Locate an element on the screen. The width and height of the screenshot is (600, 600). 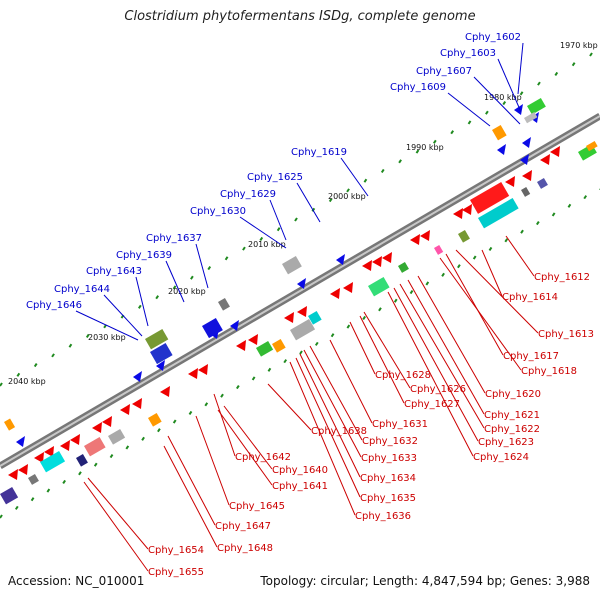
reverse-gene-label: Cphy_1634 is located at coordinates (388, 478).